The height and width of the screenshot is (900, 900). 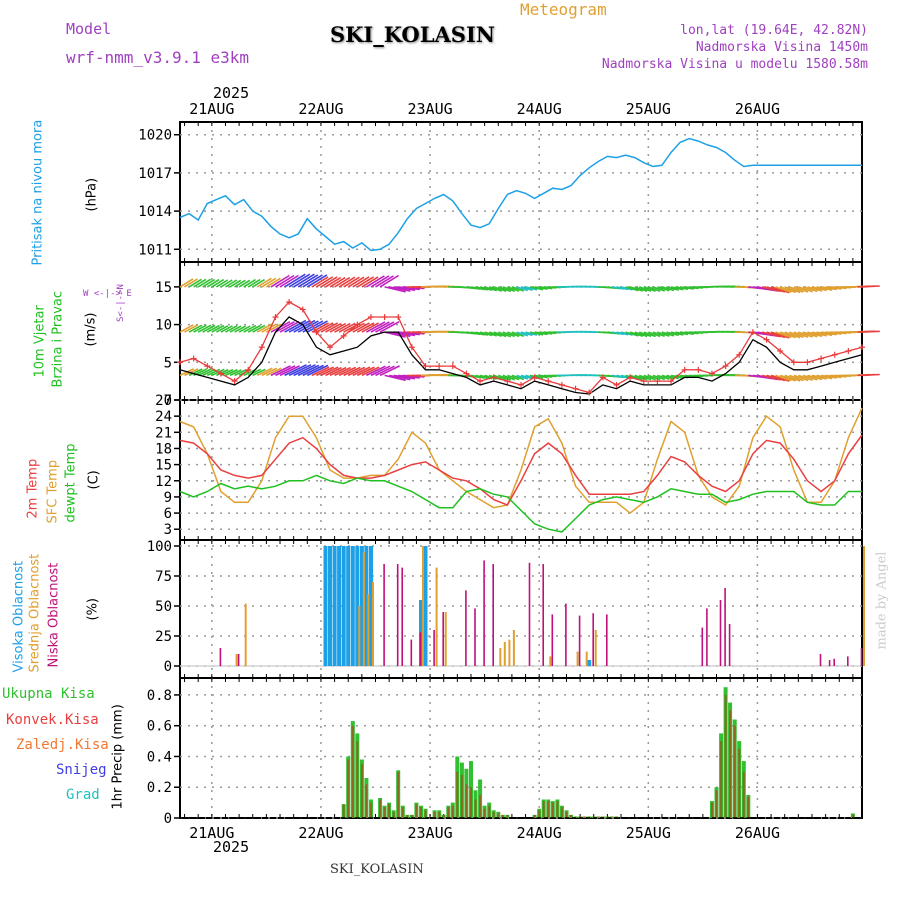 I want to click on cloud-tick-label: 50, so click(x=163, y=607).